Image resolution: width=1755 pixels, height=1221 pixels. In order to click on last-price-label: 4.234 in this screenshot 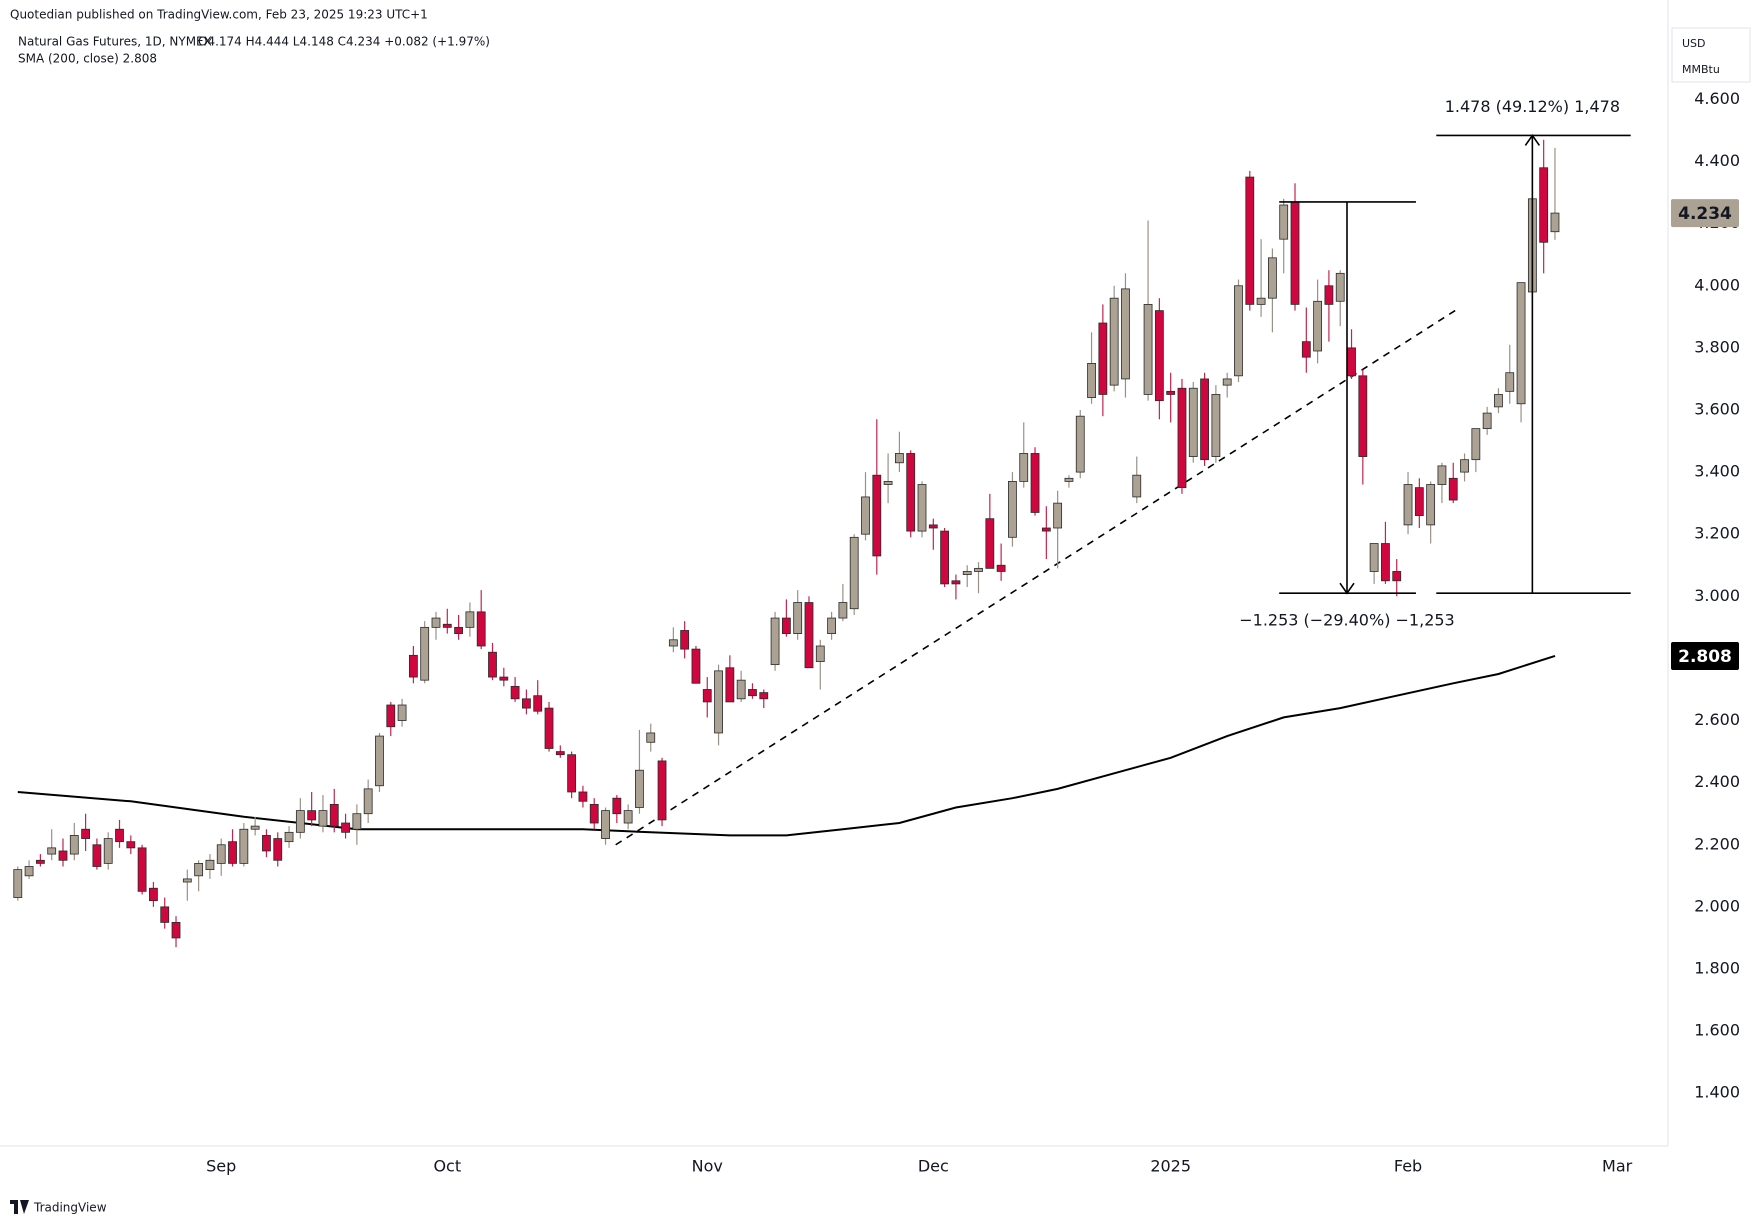, I will do `click(1705, 214)`.